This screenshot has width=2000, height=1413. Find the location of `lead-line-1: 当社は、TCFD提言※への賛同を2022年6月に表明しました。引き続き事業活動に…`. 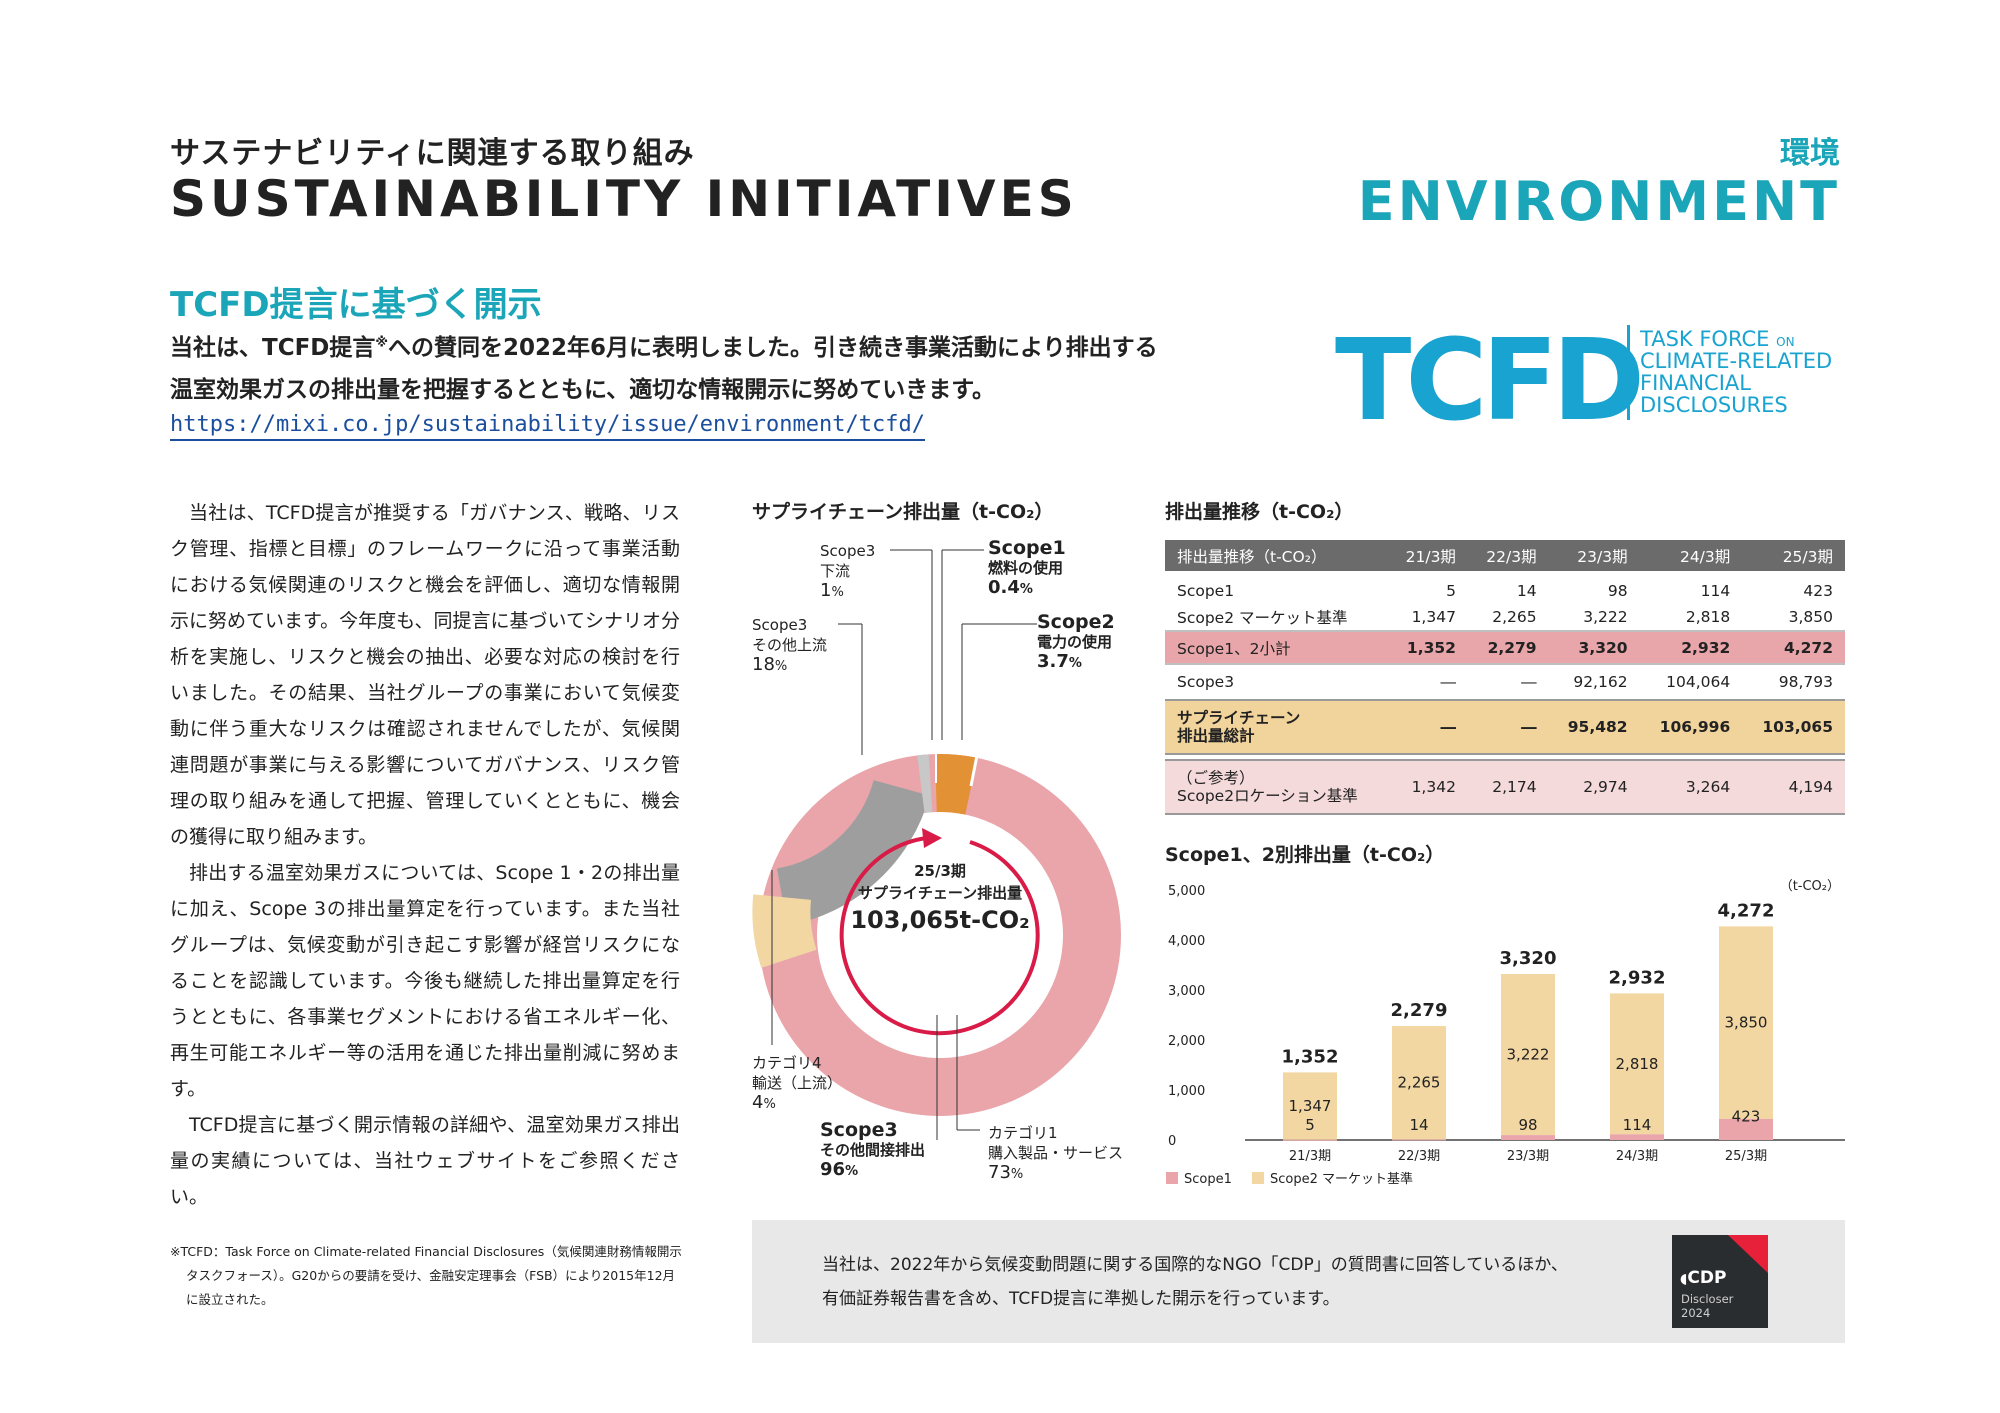

lead-line-1: 当社は、TCFD提言※への賛同を2022年6月に表明しました。引き続き事業活動に… is located at coordinates (664, 345).